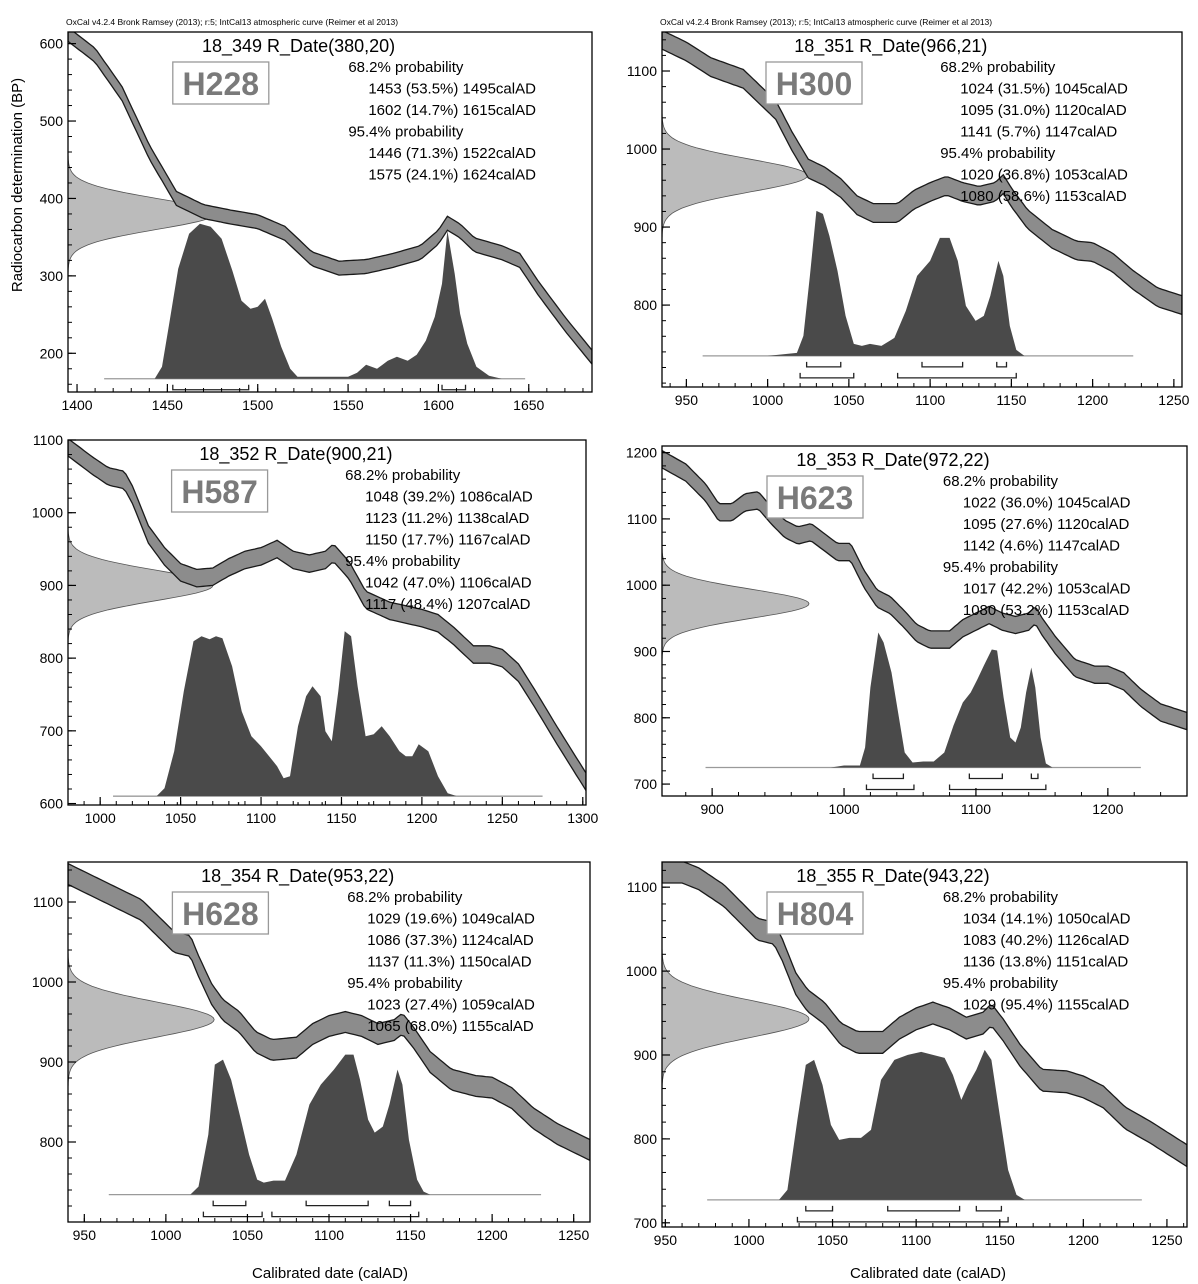  Describe the element at coordinates (641, 453) in the screenshot. I see `y-tick-label: 1200` at that location.